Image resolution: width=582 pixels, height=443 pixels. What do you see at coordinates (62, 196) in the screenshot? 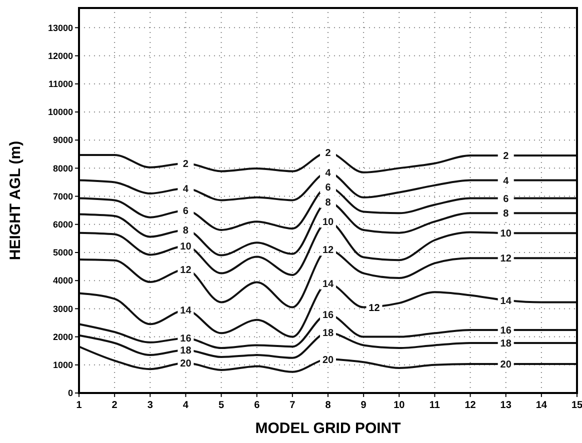
I see `y-tick-label: 7000` at bounding box center [62, 196].